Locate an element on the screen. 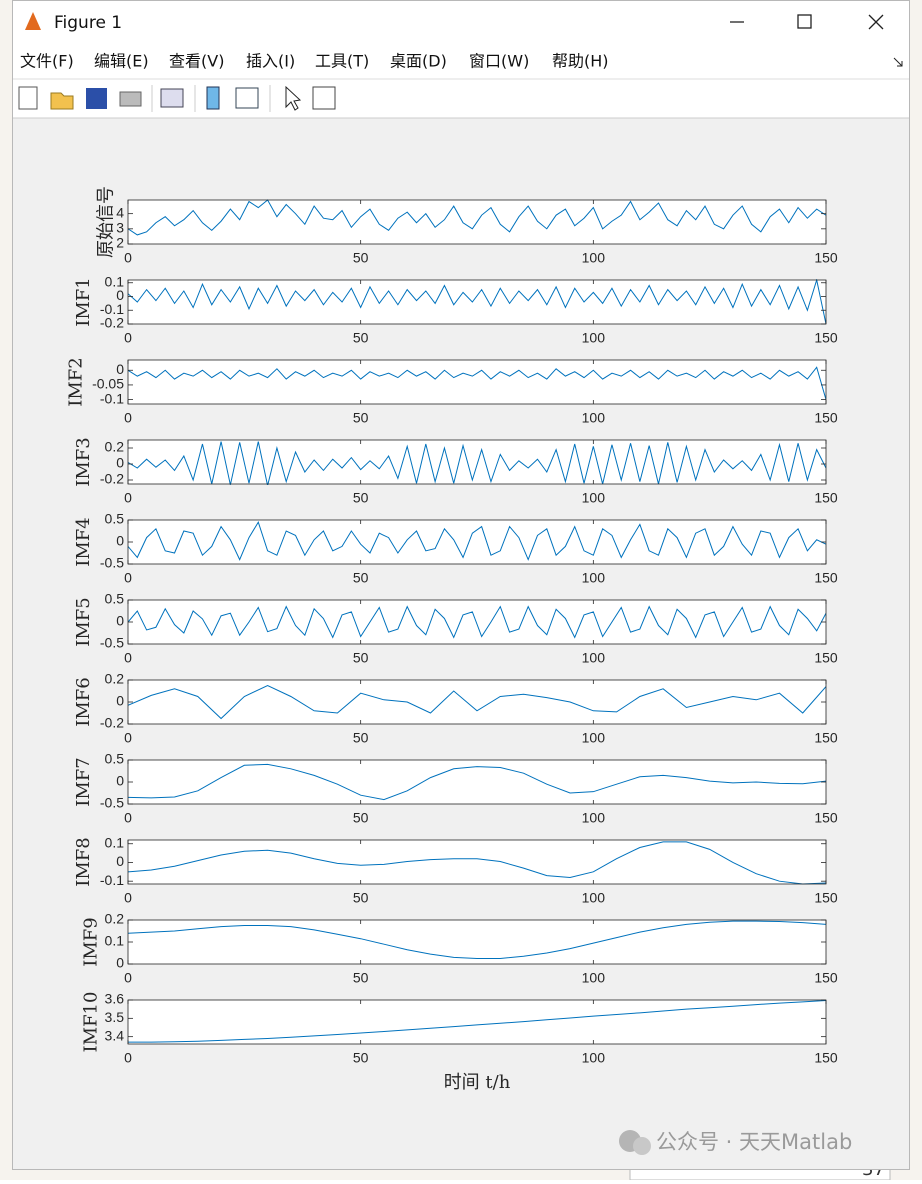  y-tick-label: 3.4 is located at coordinates (115, 1035).